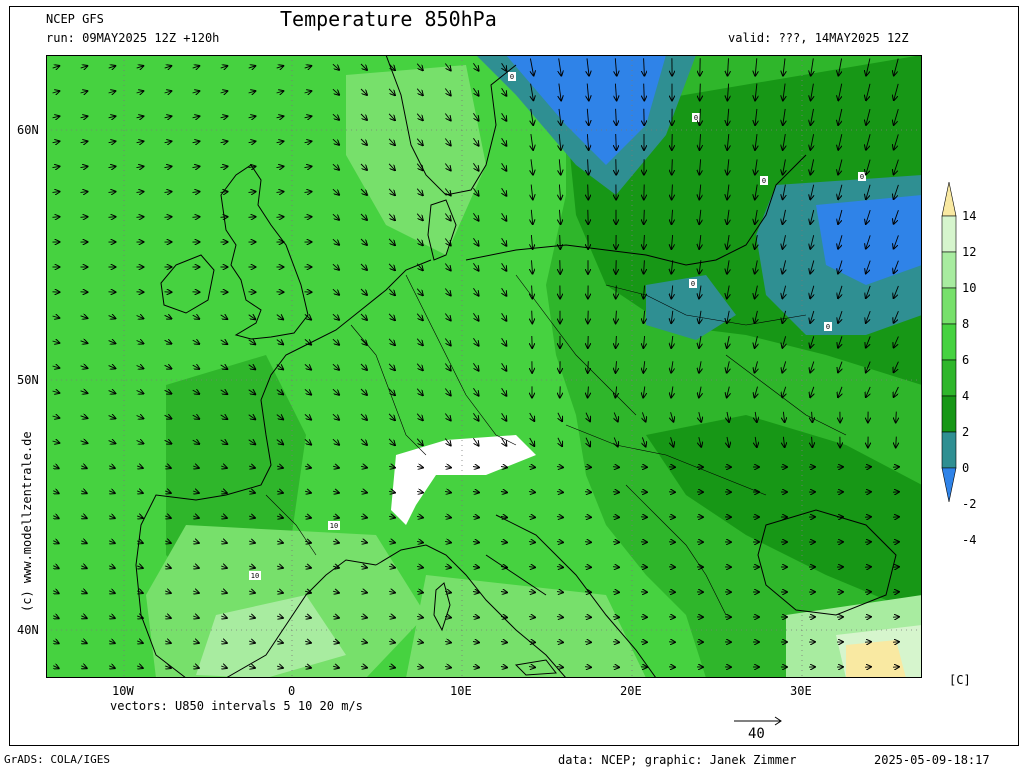  Describe the element at coordinates (27, 521) in the screenshot. I see `watermark: (c) www.modellzentrale.de` at that location.